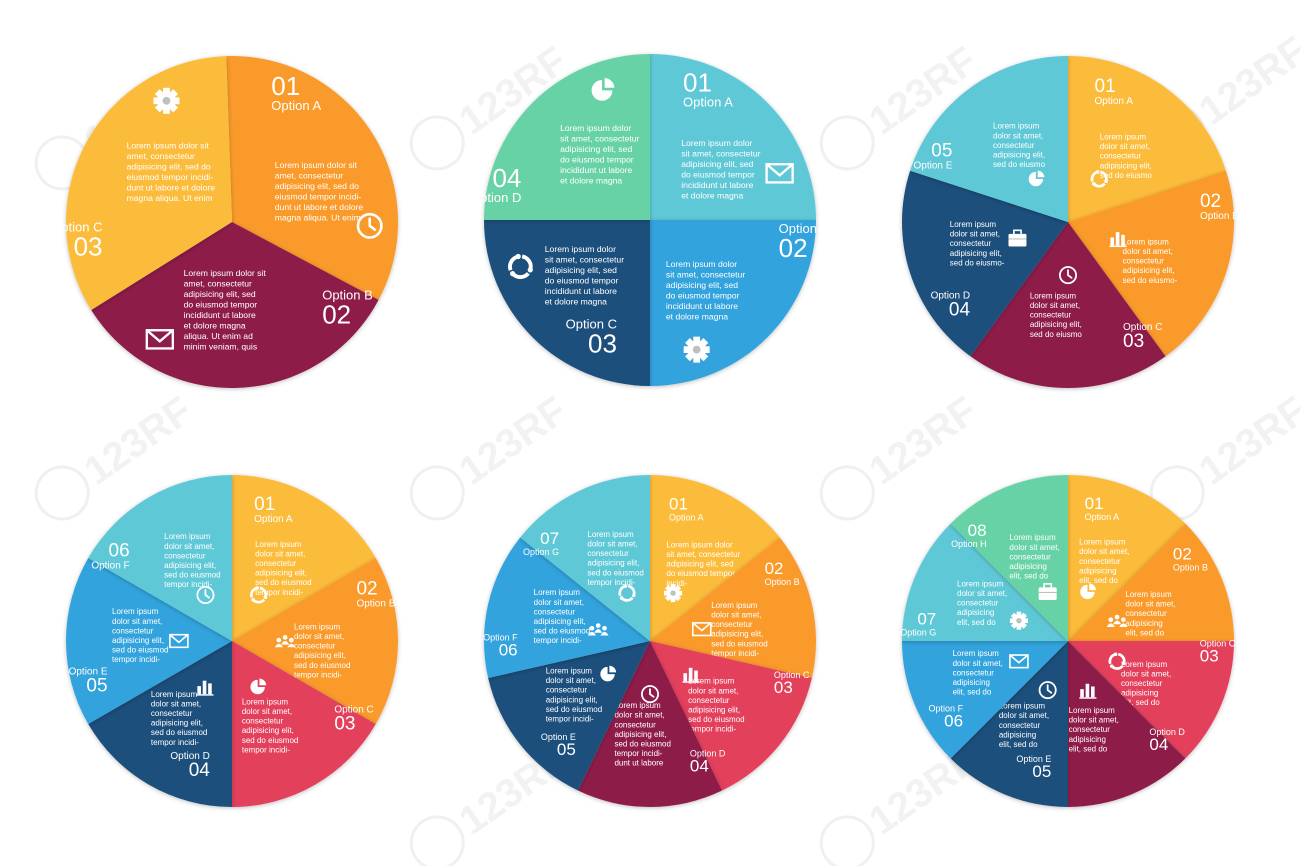 The image size is (1300, 866). What do you see at coordinates (119, 550) in the screenshot?
I see `slice-number: 06` at bounding box center [119, 550].